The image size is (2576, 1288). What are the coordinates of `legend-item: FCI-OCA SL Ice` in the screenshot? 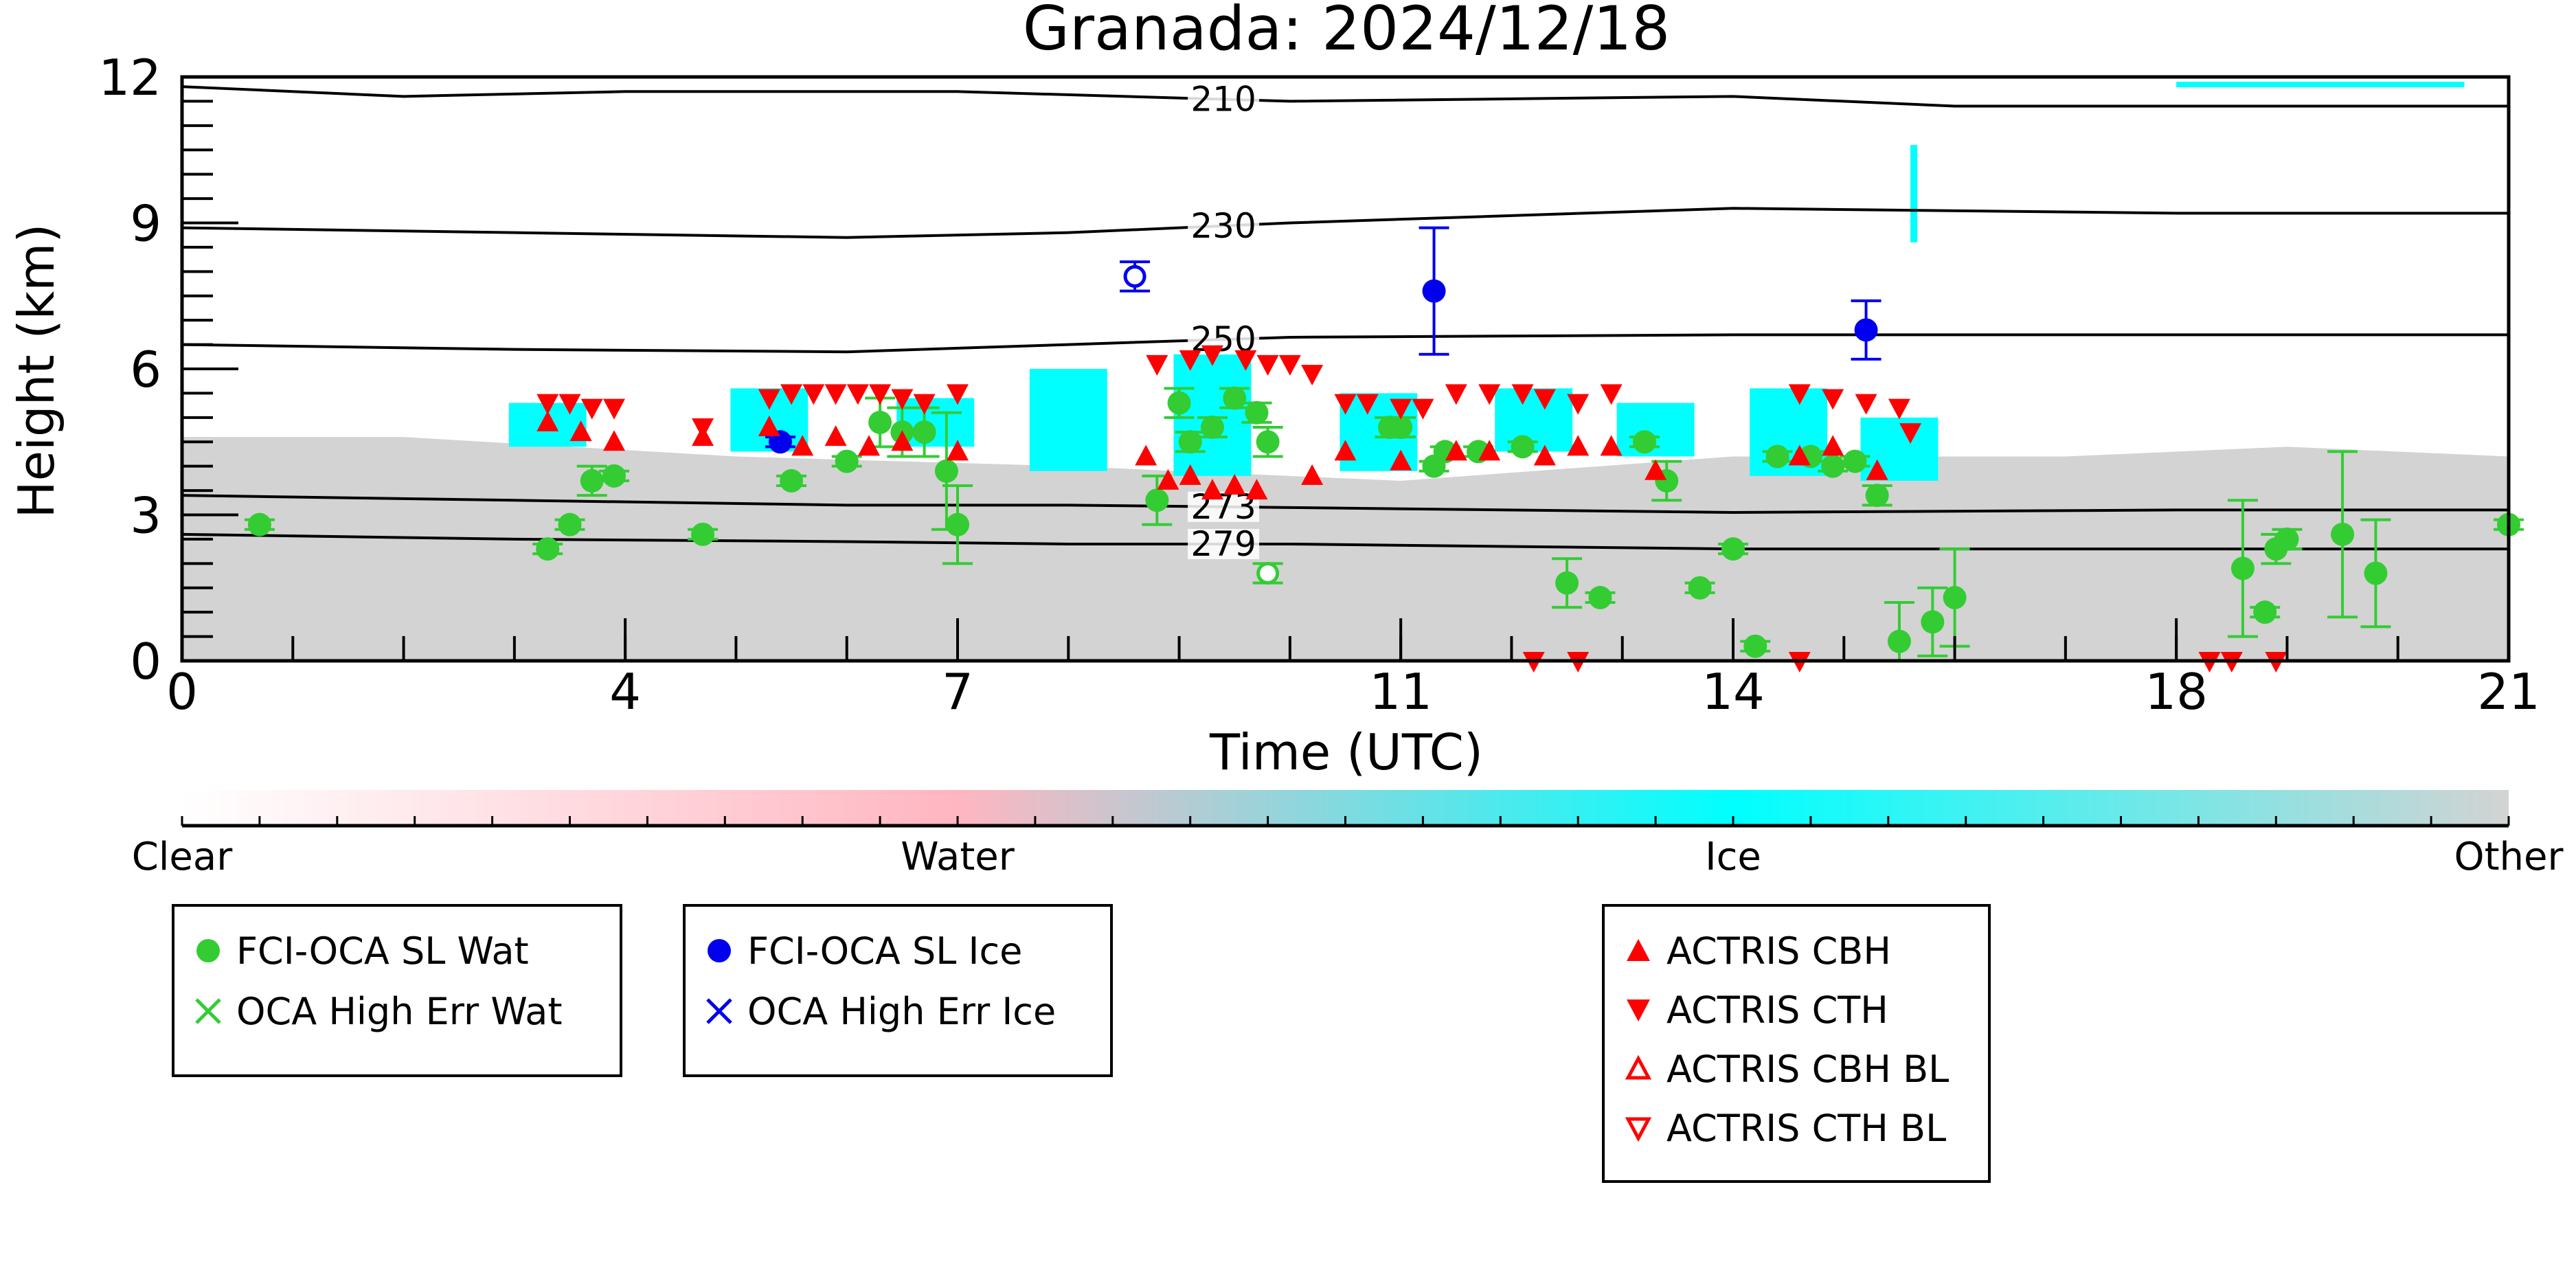 It's located at (862, 951).